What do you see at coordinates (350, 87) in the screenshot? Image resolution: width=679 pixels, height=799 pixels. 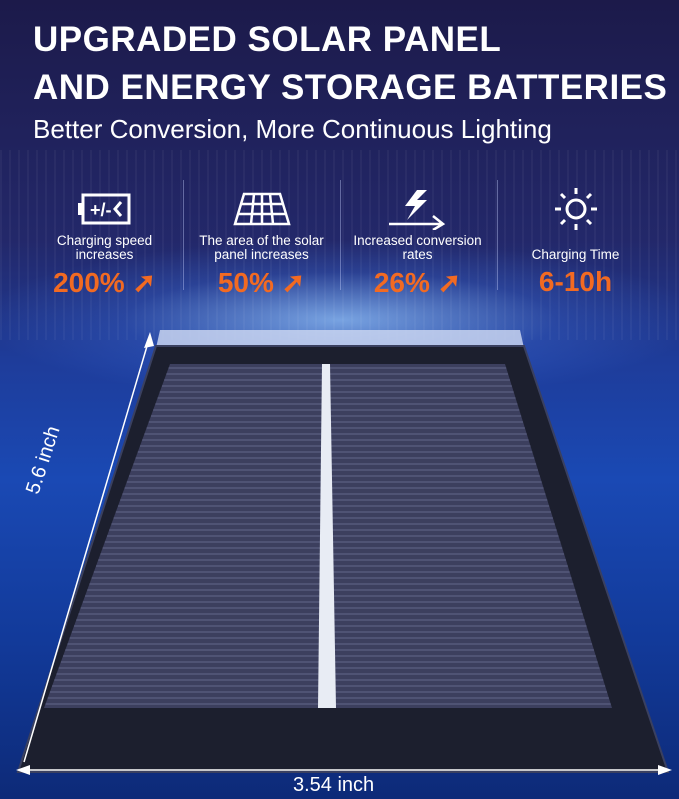 I see `headline-line-2: AND ENERGY STORAGE BATTERIES` at bounding box center [350, 87].